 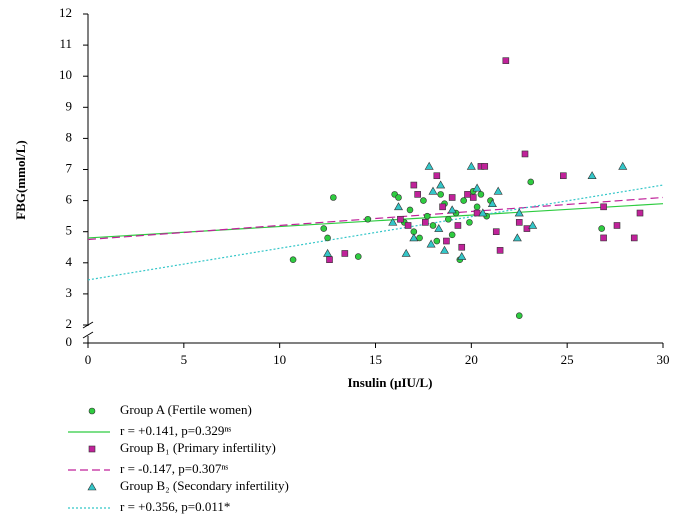 I want to click on y-tick-label: 2, so click(x=69, y=323).